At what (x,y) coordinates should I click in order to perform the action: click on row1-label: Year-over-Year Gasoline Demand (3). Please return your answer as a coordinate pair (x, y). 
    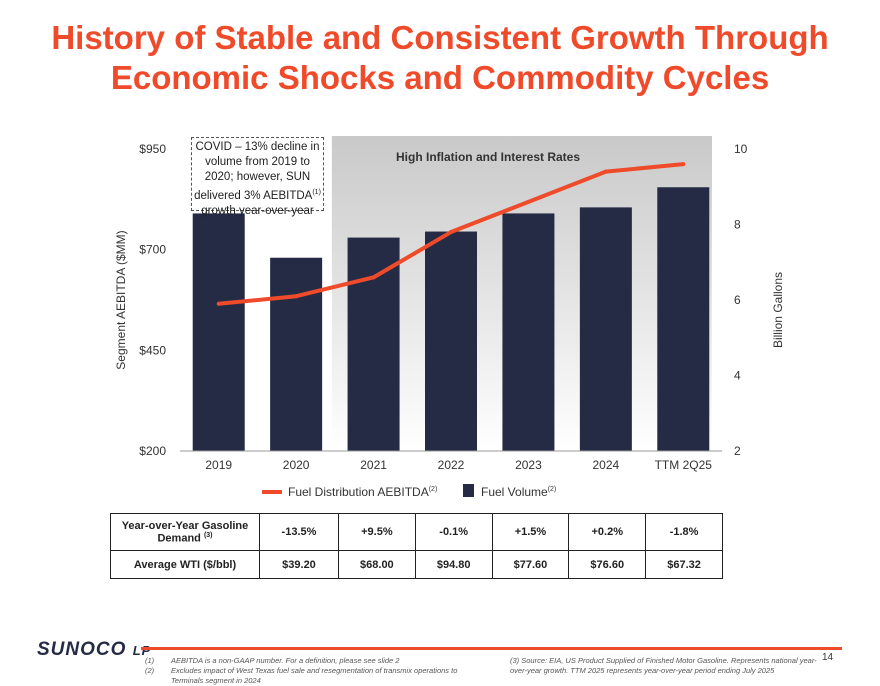
    Looking at the image, I should click on (185, 532).